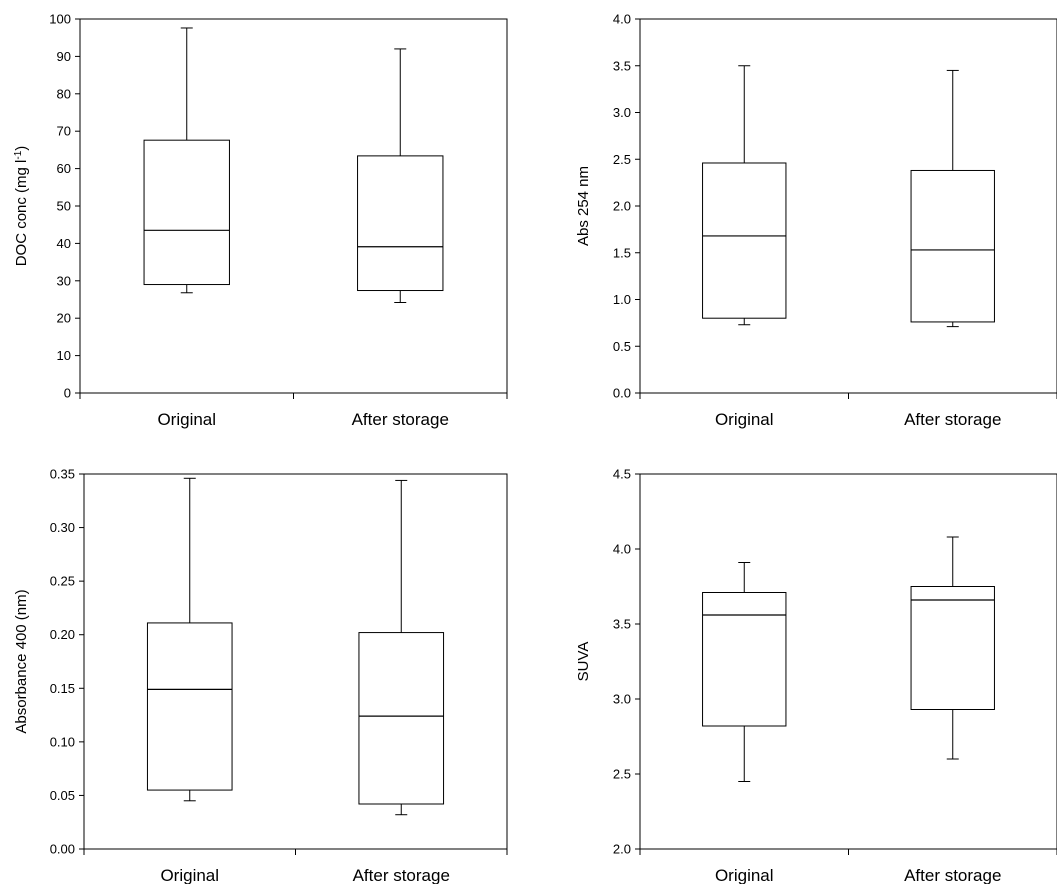  What do you see at coordinates (622, 474) in the screenshot?
I see `y-tick-label: 4.5` at bounding box center [622, 474].